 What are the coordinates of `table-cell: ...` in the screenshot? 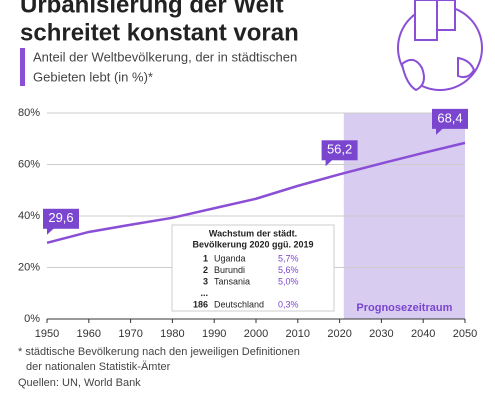 It's located at (204, 293).